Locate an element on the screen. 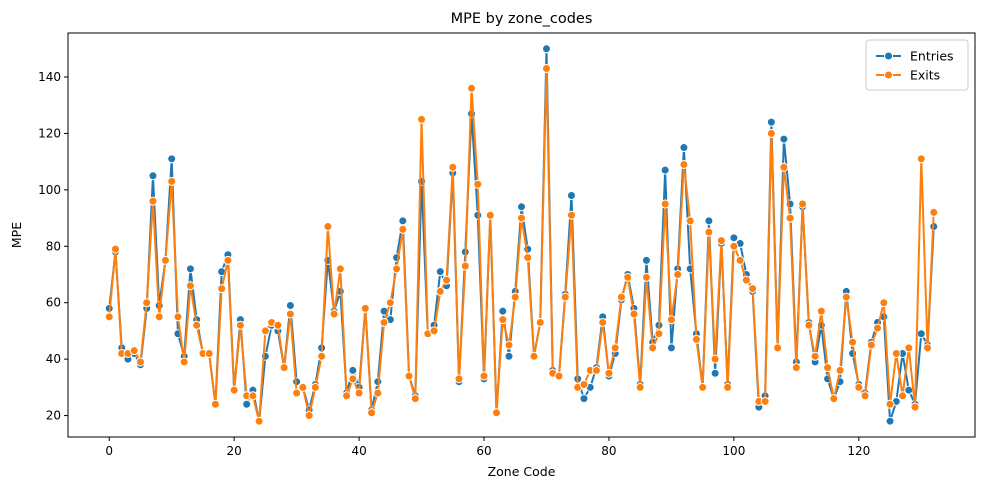  legend-box is located at coordinates (917, 65).